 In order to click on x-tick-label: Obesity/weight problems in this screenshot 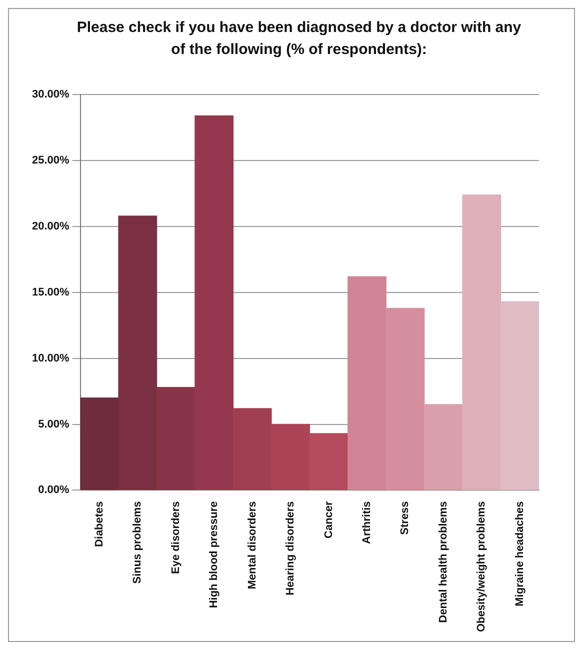, I will do `click(482, 566)`.